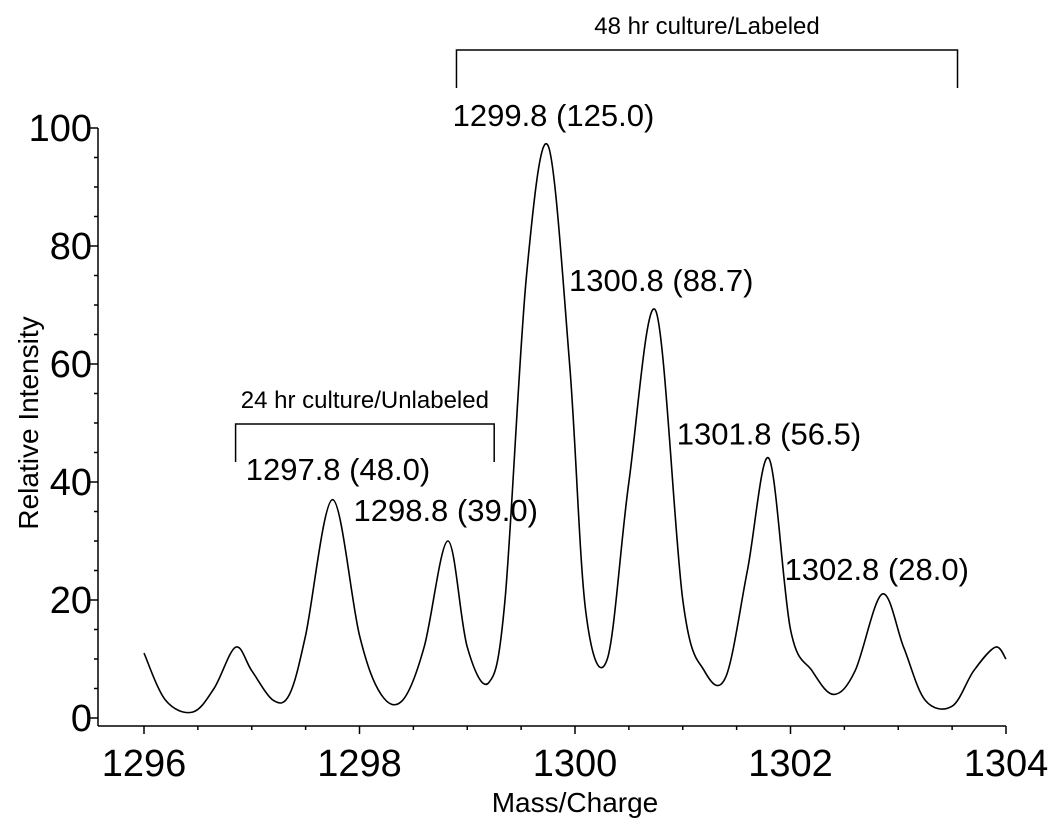  I want to click on y-tick-label: 0, so click(81, 719).